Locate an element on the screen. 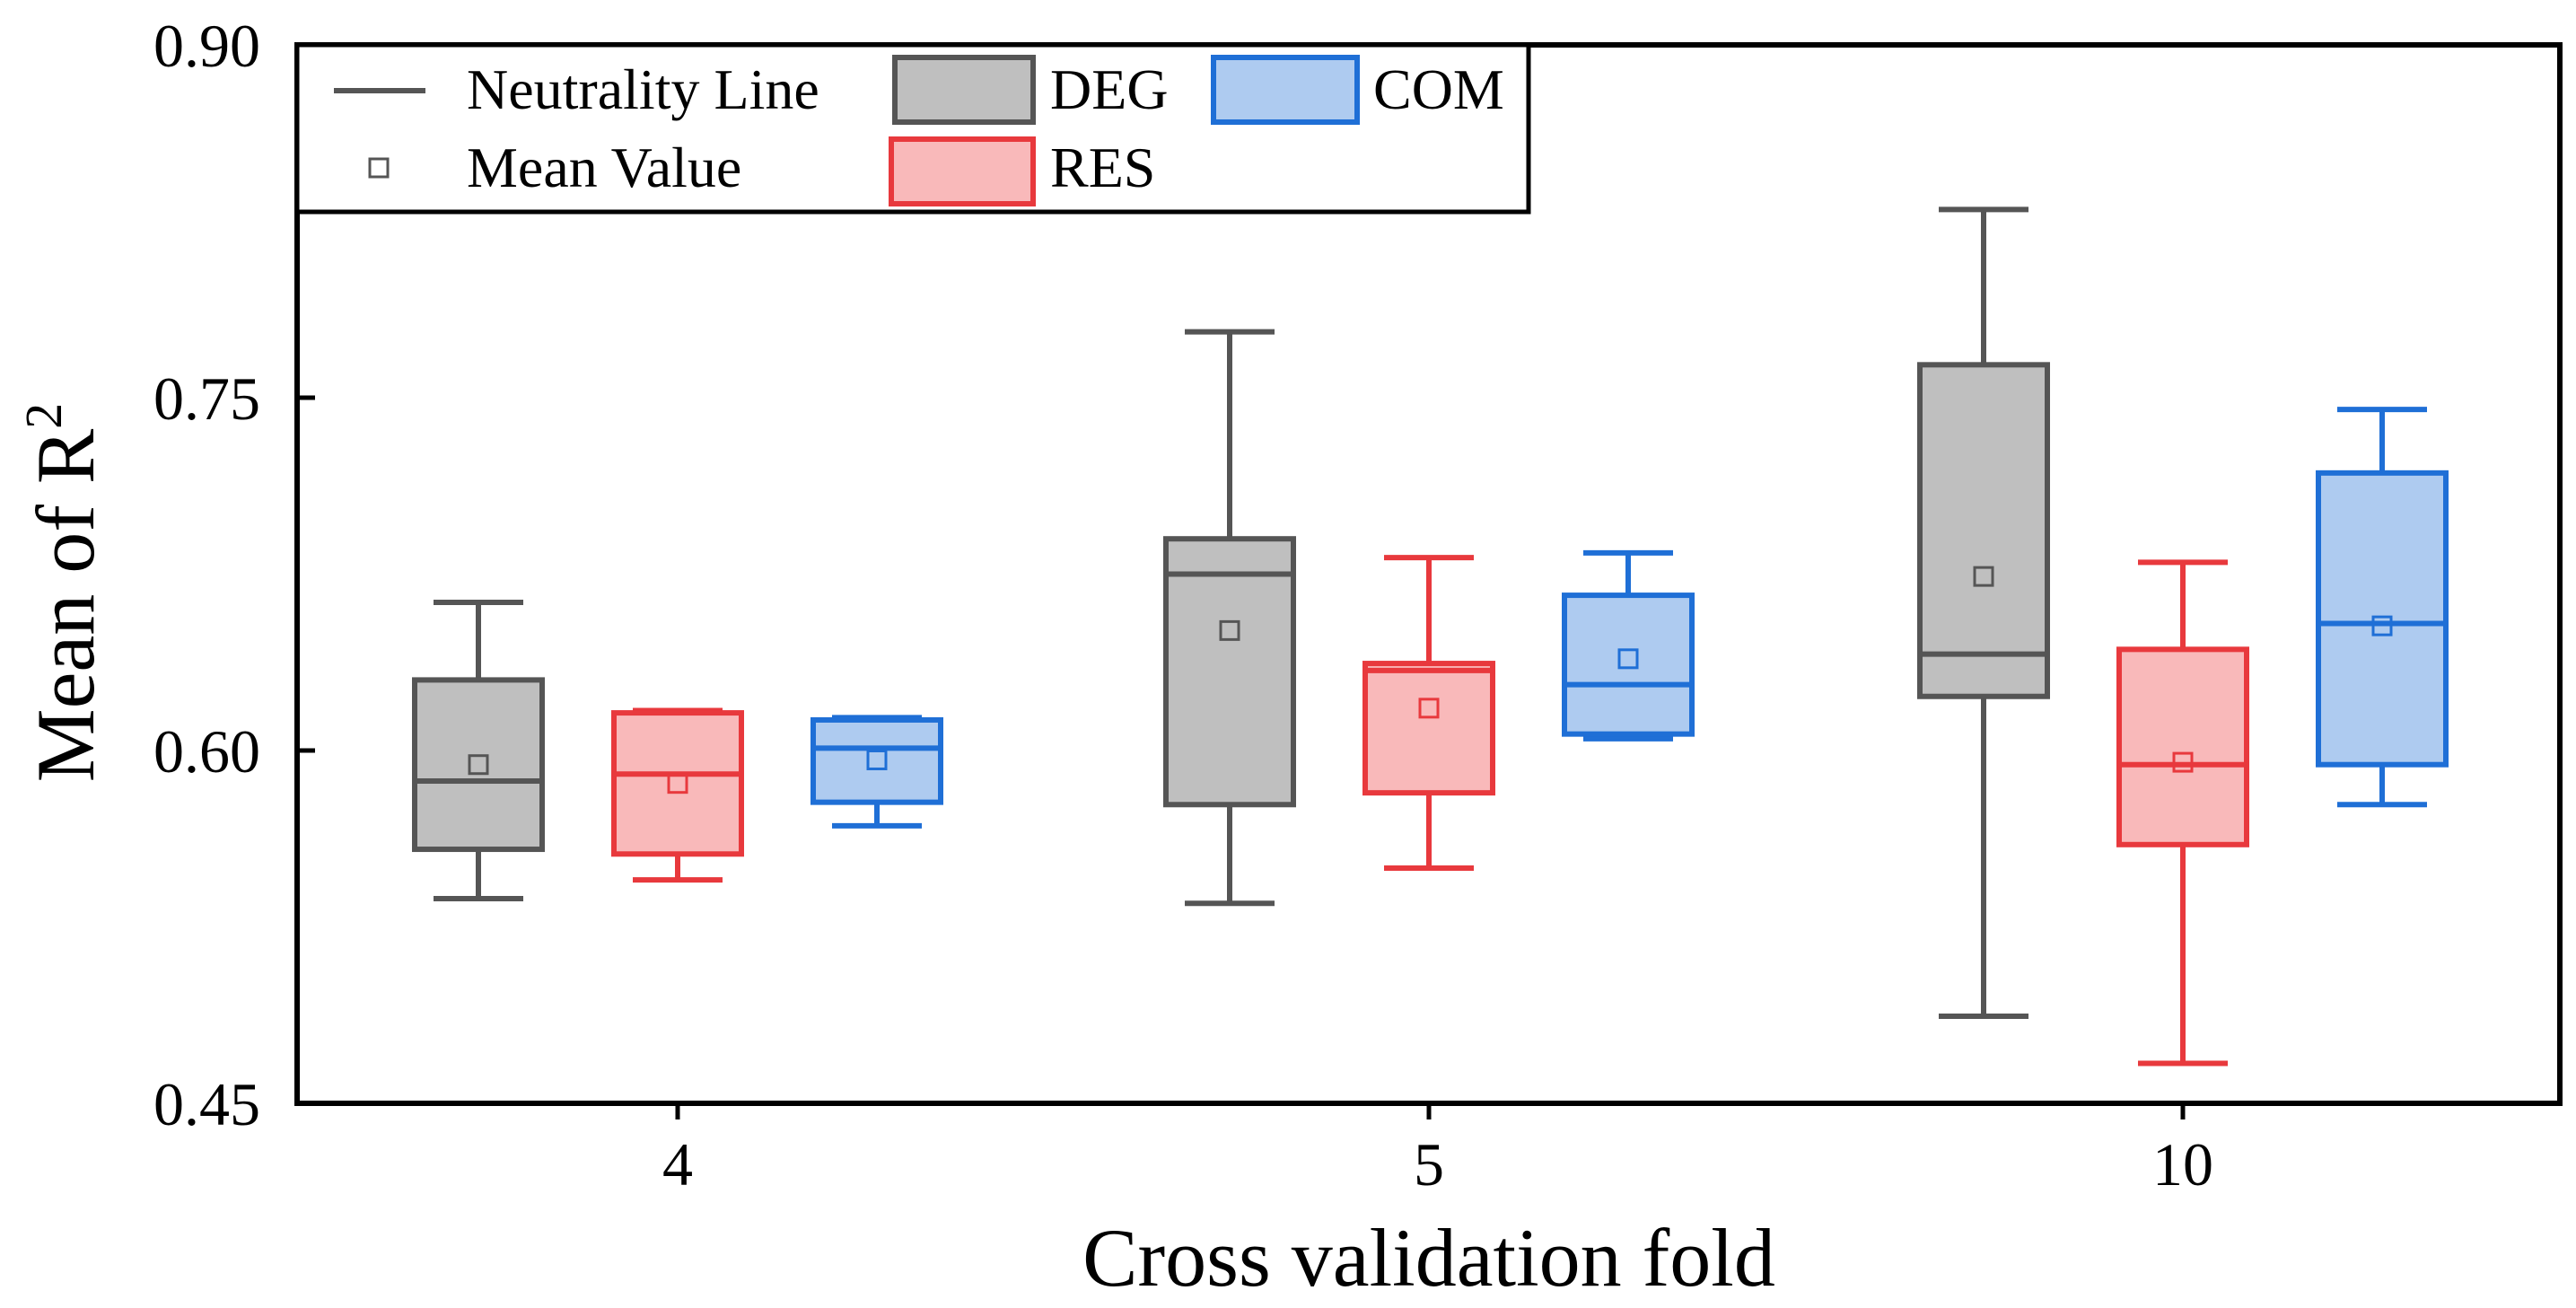 This screenshot has width=2576, height=1308. legend-res-swatch is located at coordinates (962, 171).